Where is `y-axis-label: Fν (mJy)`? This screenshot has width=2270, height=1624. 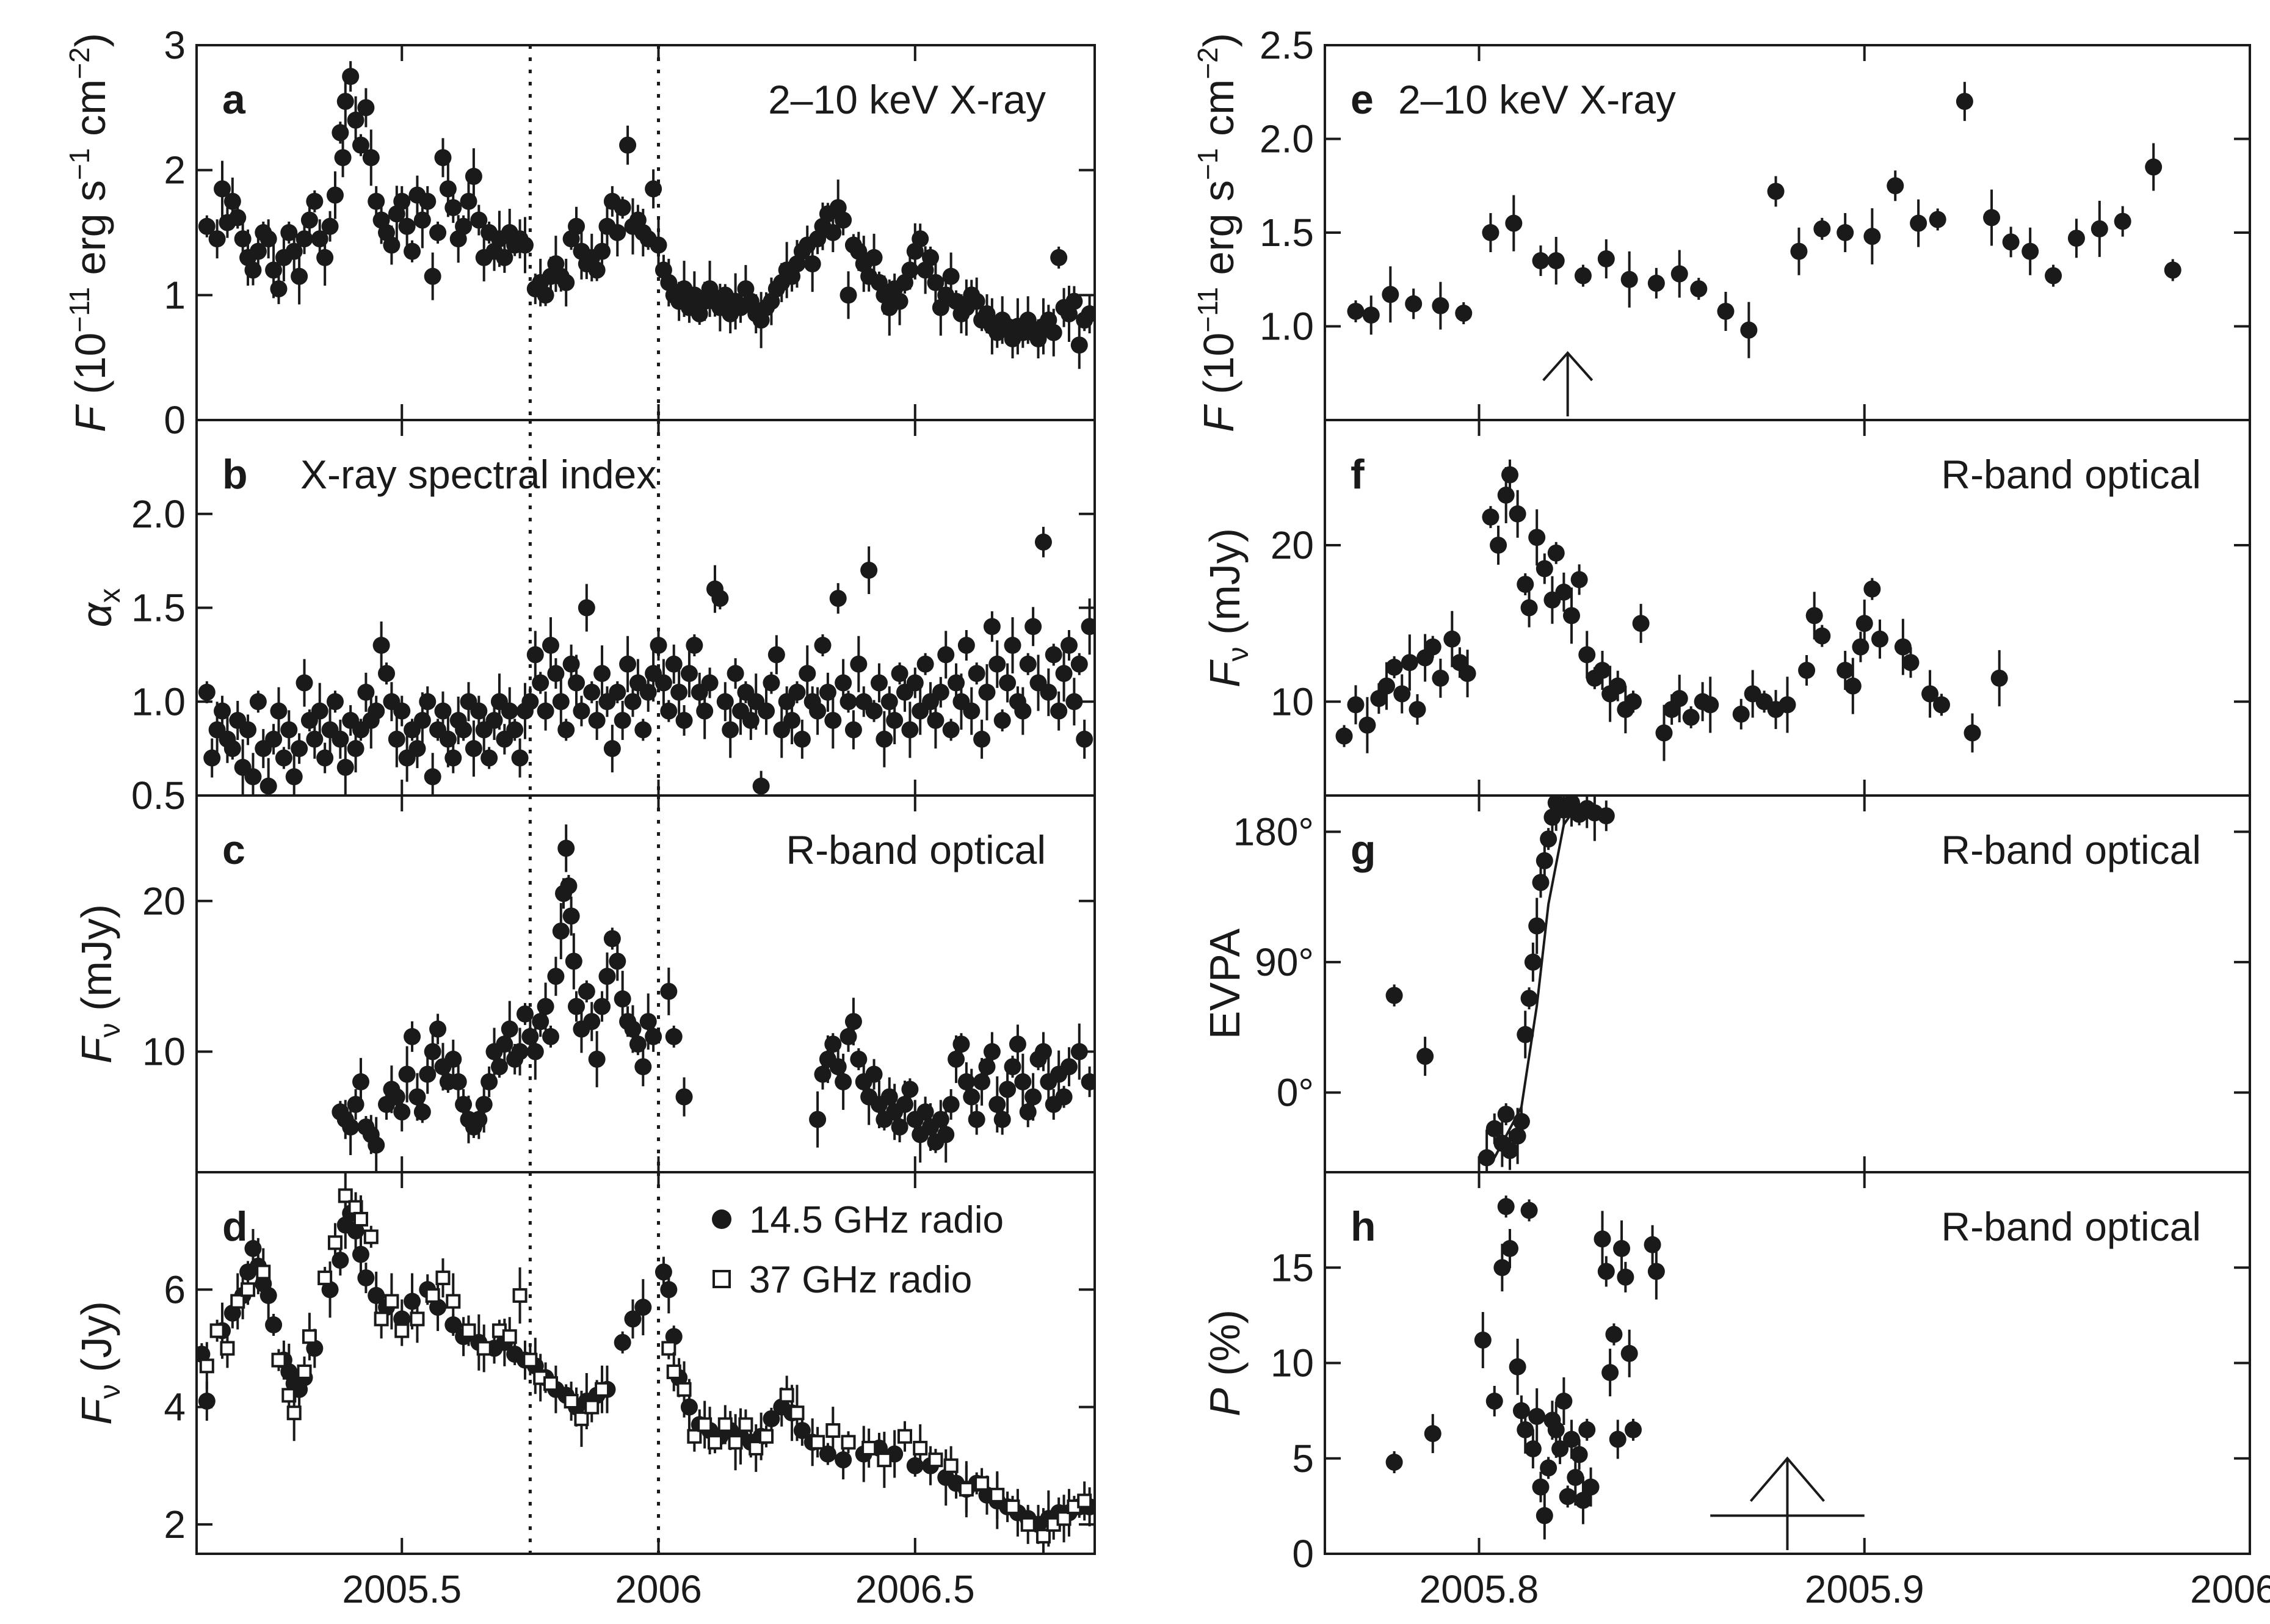
y-axis-label: Fν (mJy) is located at coordinates (1228, 607).